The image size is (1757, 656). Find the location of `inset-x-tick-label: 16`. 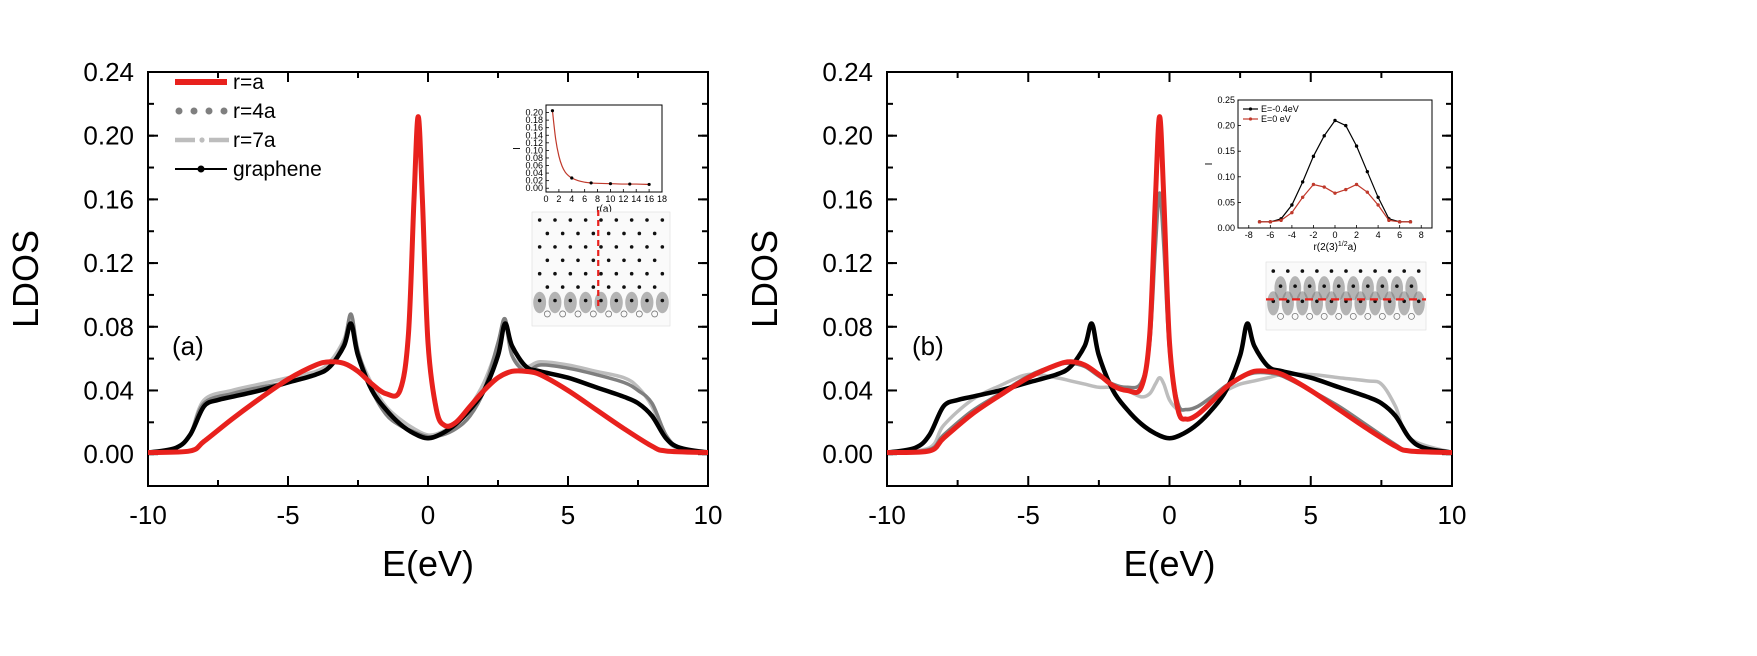

inset-x-tick-label: 16 is located at coordinates (649, 199).